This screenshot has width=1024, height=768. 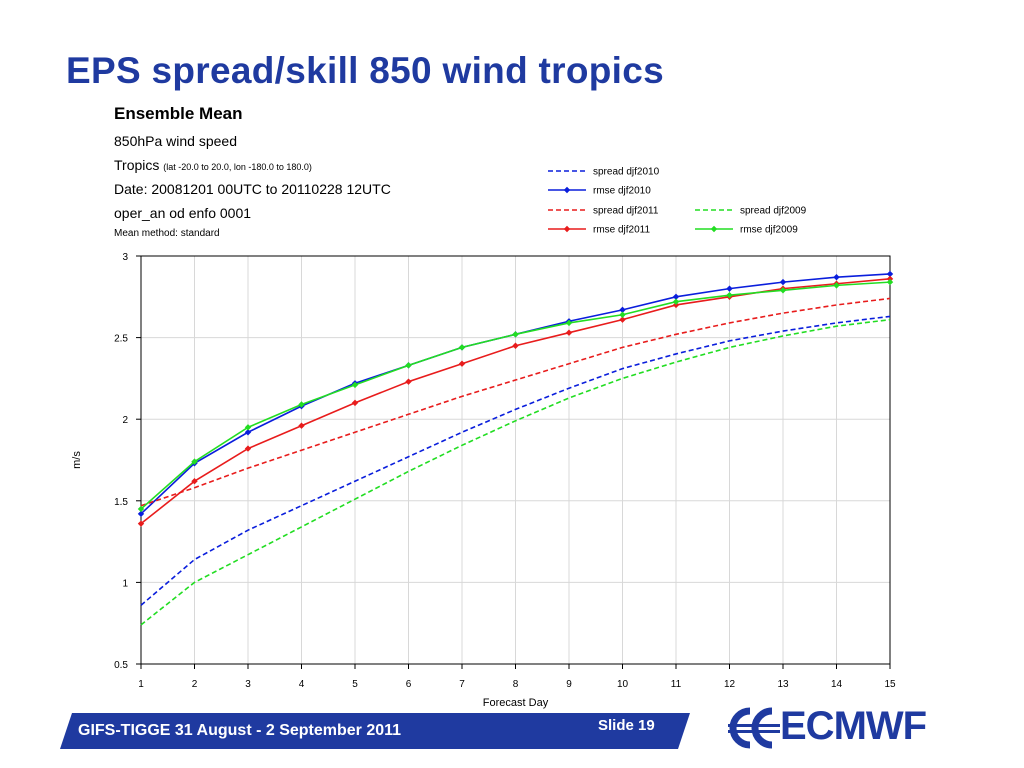 I want to click on y-tick-label: 1, so click(x=125, y=583).